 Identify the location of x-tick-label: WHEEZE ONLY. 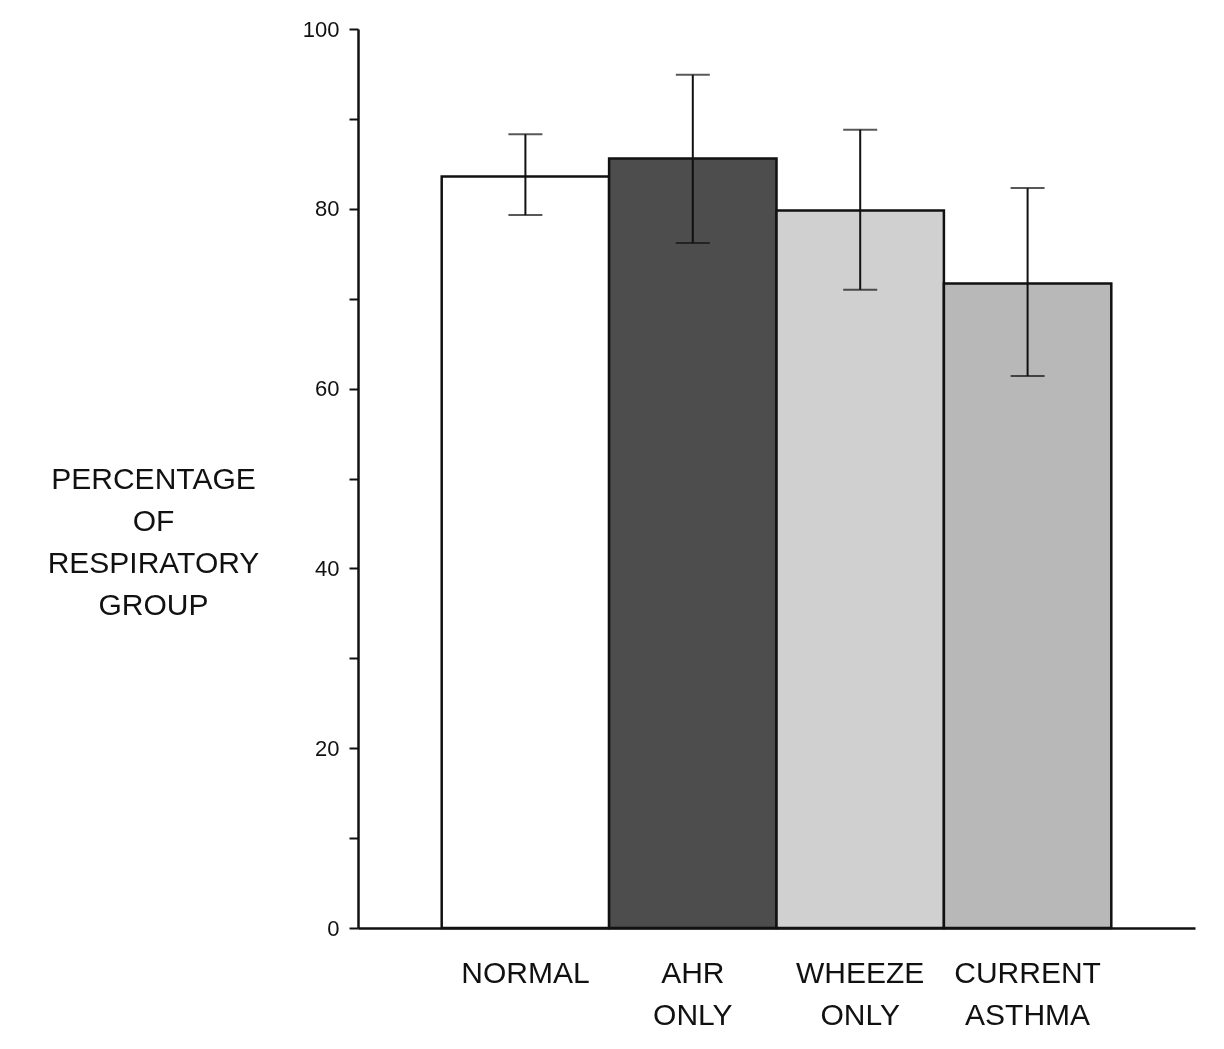
(860, 993).